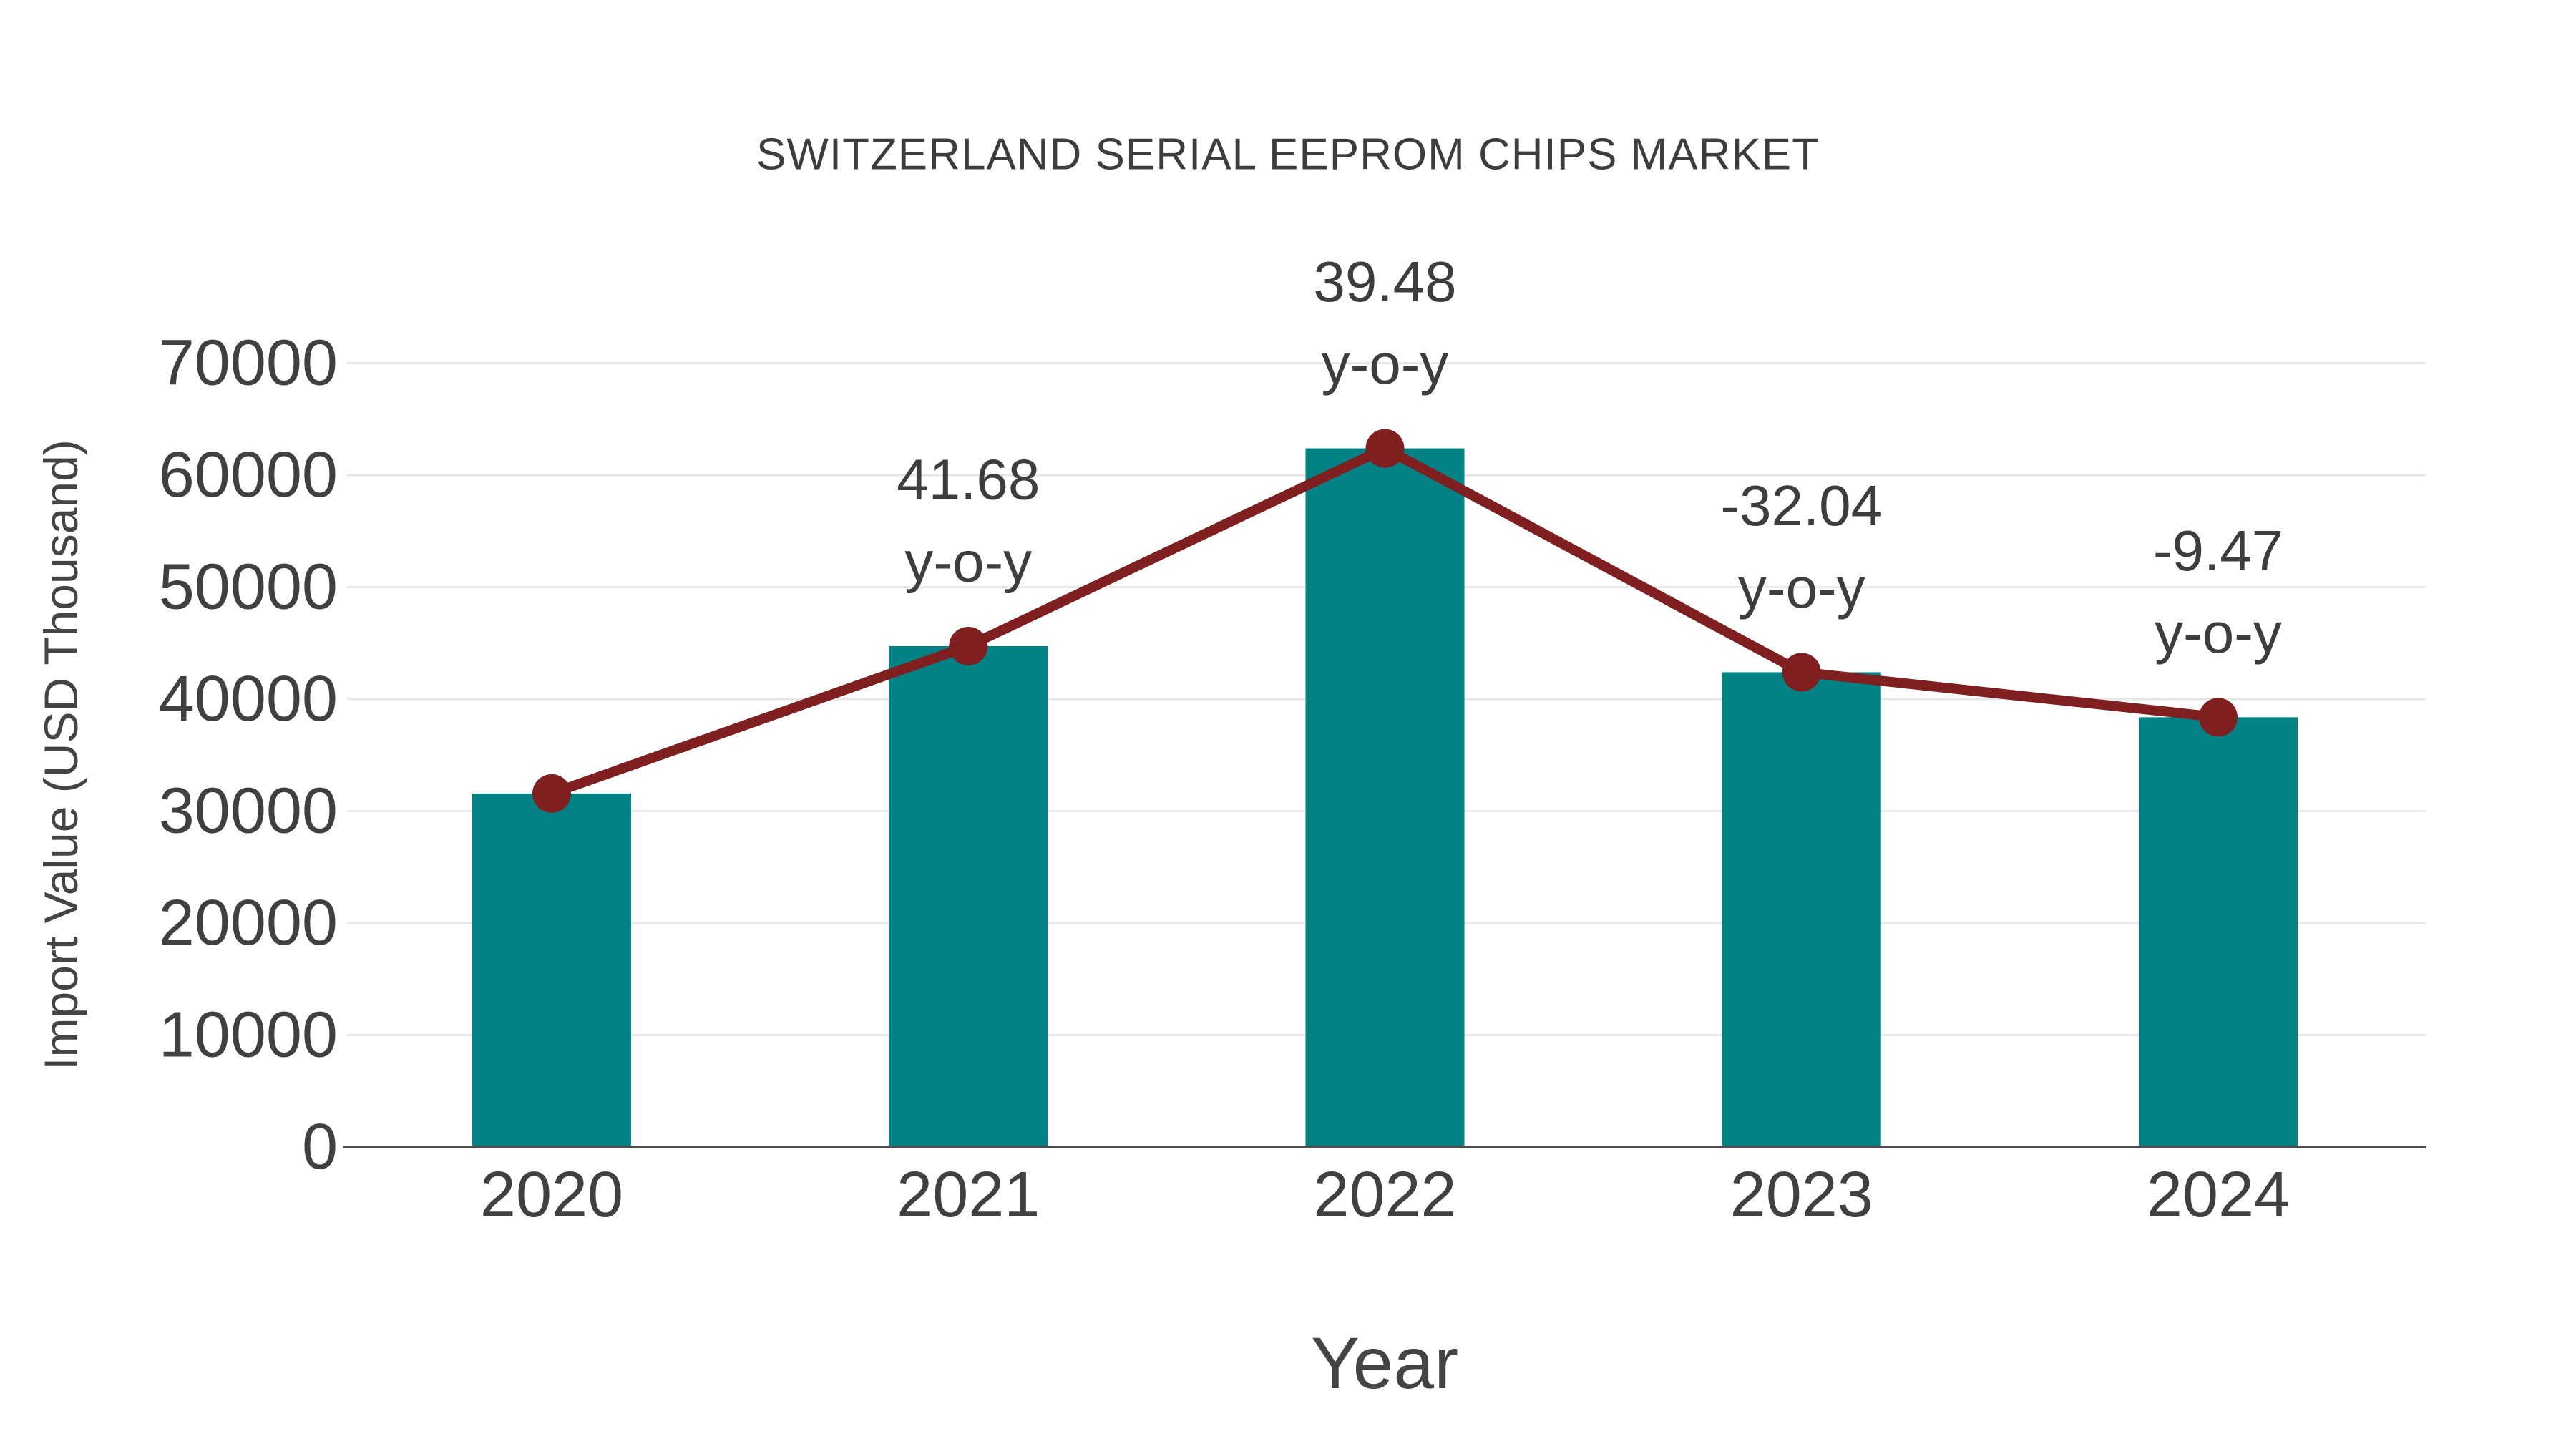 The height and width of the screenshot is (1449, 2576). Describe the element at coordinates (248, 699) in the screenshot. I see `y-tick-label: 40000` at that location.